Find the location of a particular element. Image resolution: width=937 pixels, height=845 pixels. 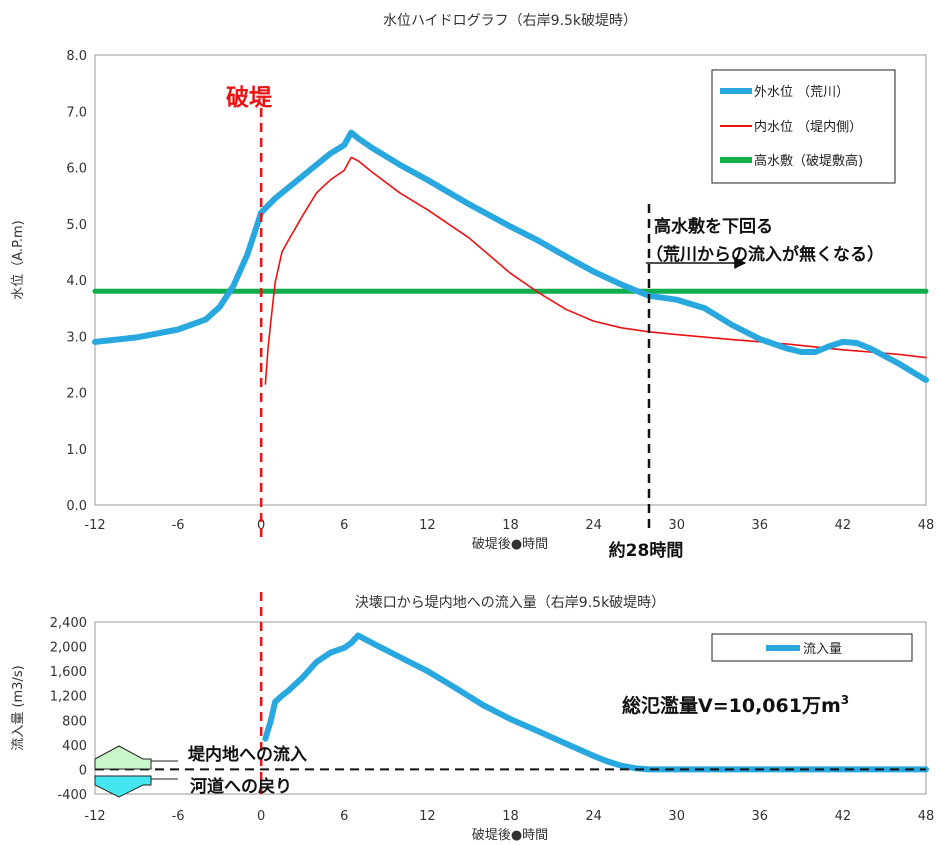

below-floodplain-label: 高水敷を下回る is located at coordinates (713, 226).